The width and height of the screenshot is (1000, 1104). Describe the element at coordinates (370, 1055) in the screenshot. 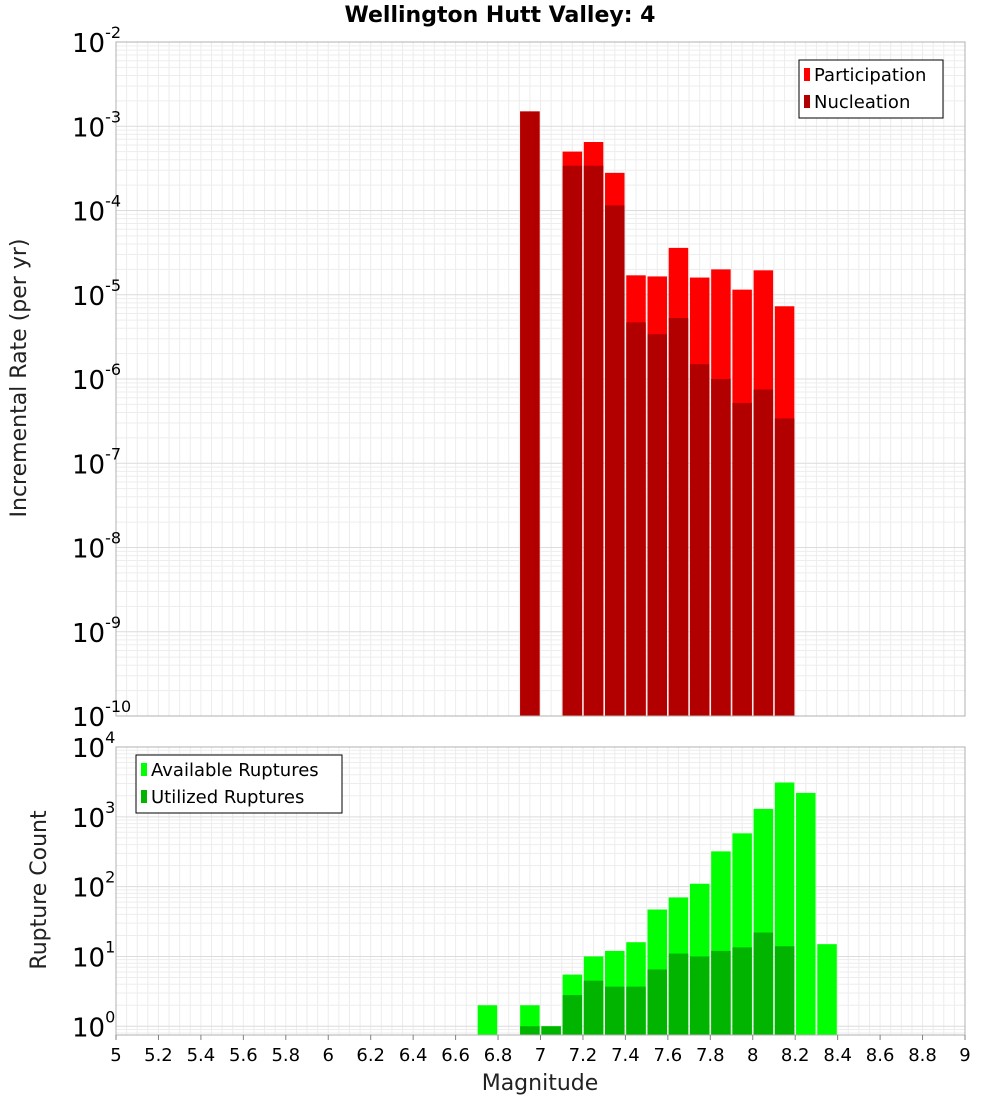

I see `x-tick-label: 6.2` at that location.